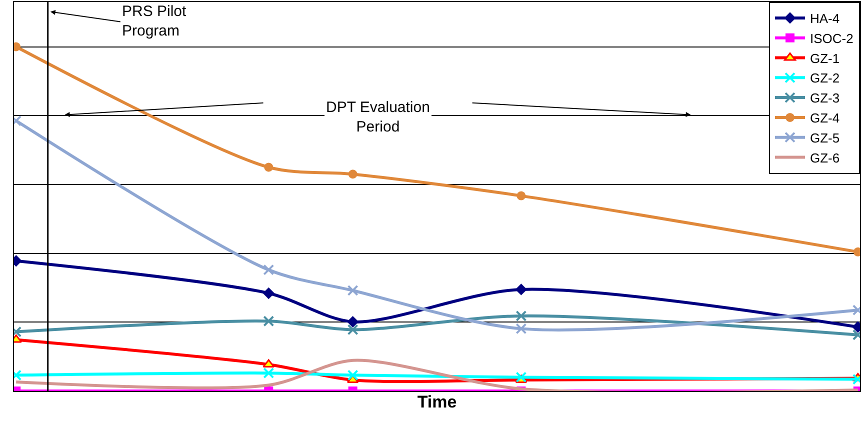  Describe the element at coordinates (825, 118) in the screenshot. I see `legend-label: GZ-4` at that location.